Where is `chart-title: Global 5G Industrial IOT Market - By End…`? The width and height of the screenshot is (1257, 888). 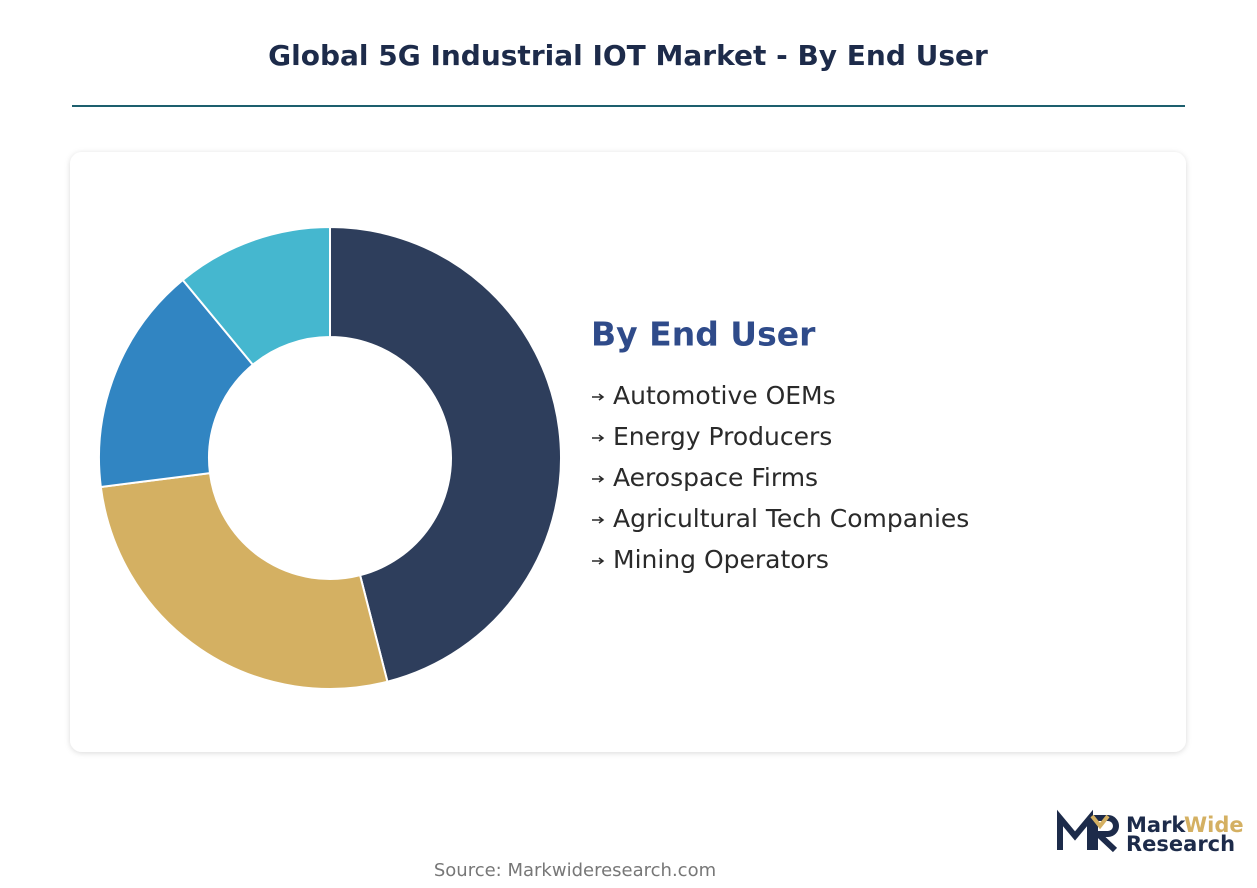 chart-title: Global 5G Industrial IOT Market - By End… is located at coordinates (628, 55).